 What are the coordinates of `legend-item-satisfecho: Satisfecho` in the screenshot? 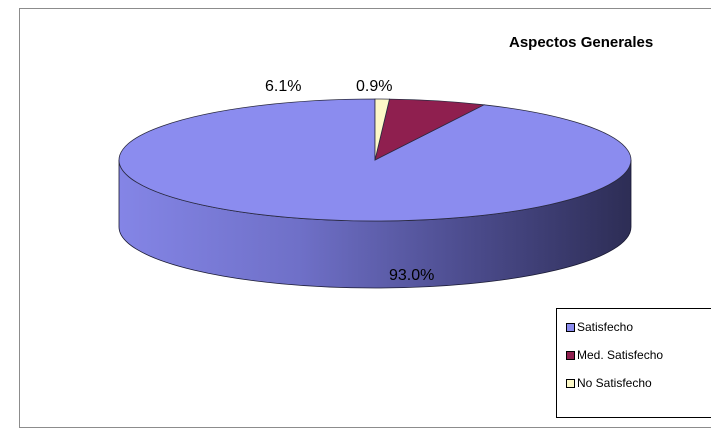 It's located at (599, 327).